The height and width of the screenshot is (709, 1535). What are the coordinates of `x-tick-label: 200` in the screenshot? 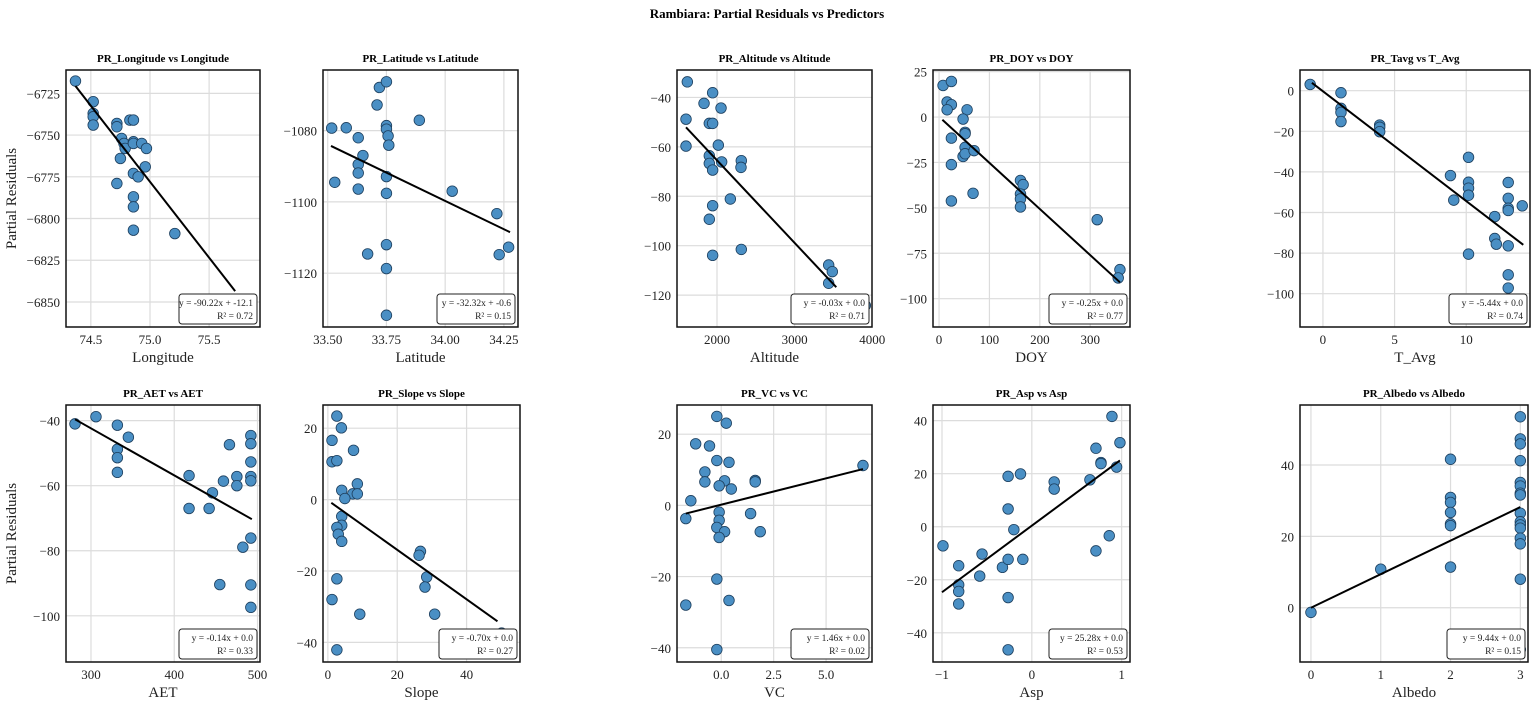 It's located at (1040, 339).